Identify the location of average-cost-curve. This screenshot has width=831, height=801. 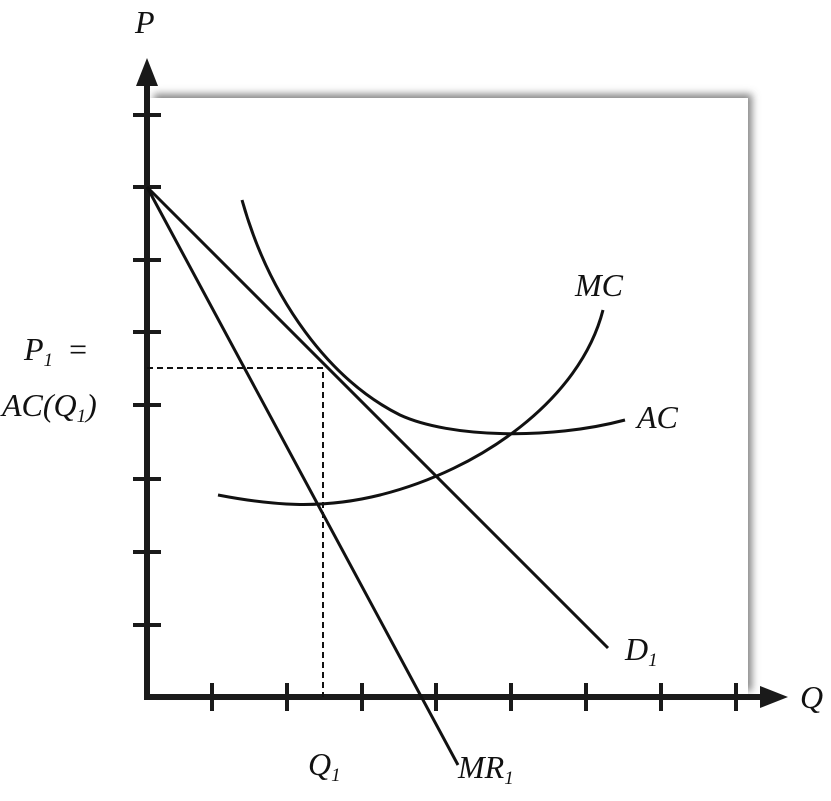
(433, 317).